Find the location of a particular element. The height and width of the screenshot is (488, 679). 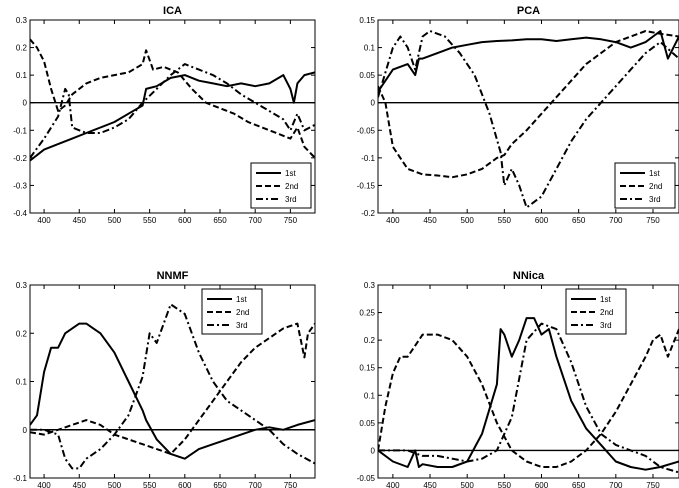

y-tick-label: -0.15 is located at coordinates (366, 185).